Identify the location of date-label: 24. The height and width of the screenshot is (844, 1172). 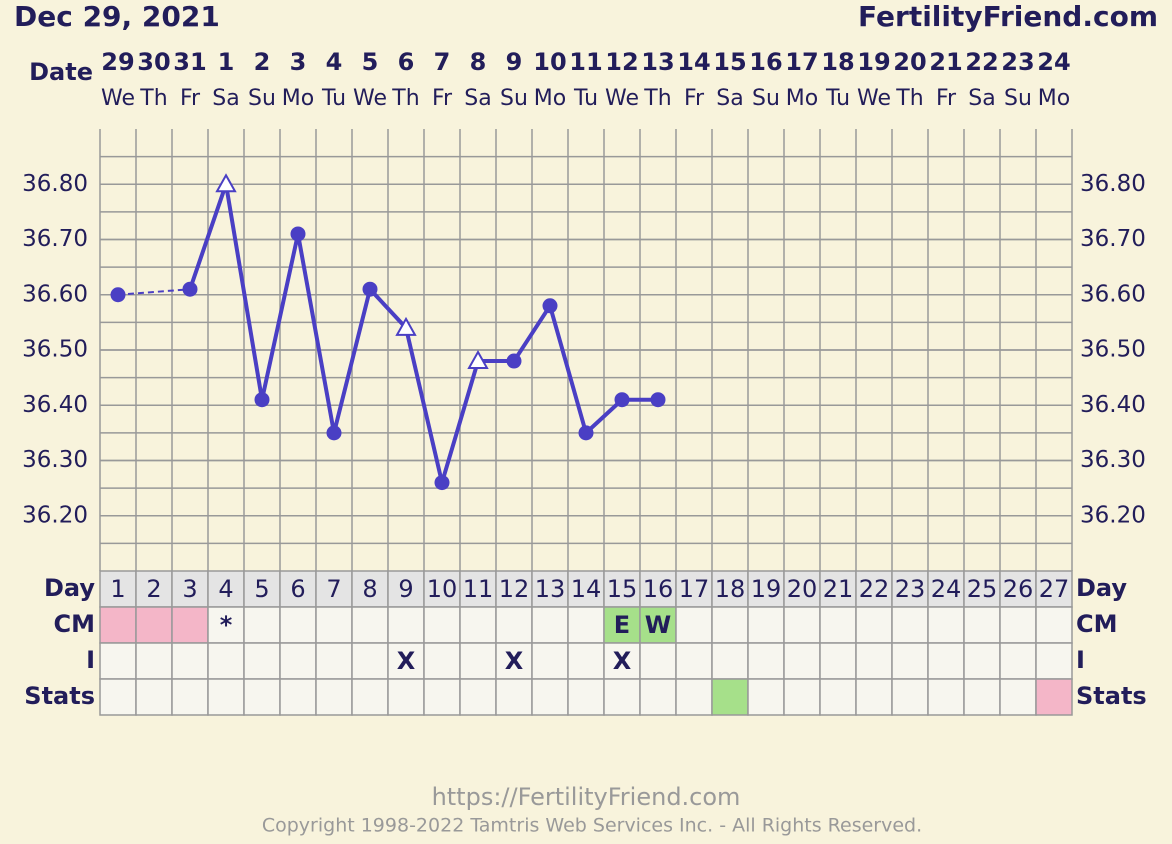
(1053, 62).